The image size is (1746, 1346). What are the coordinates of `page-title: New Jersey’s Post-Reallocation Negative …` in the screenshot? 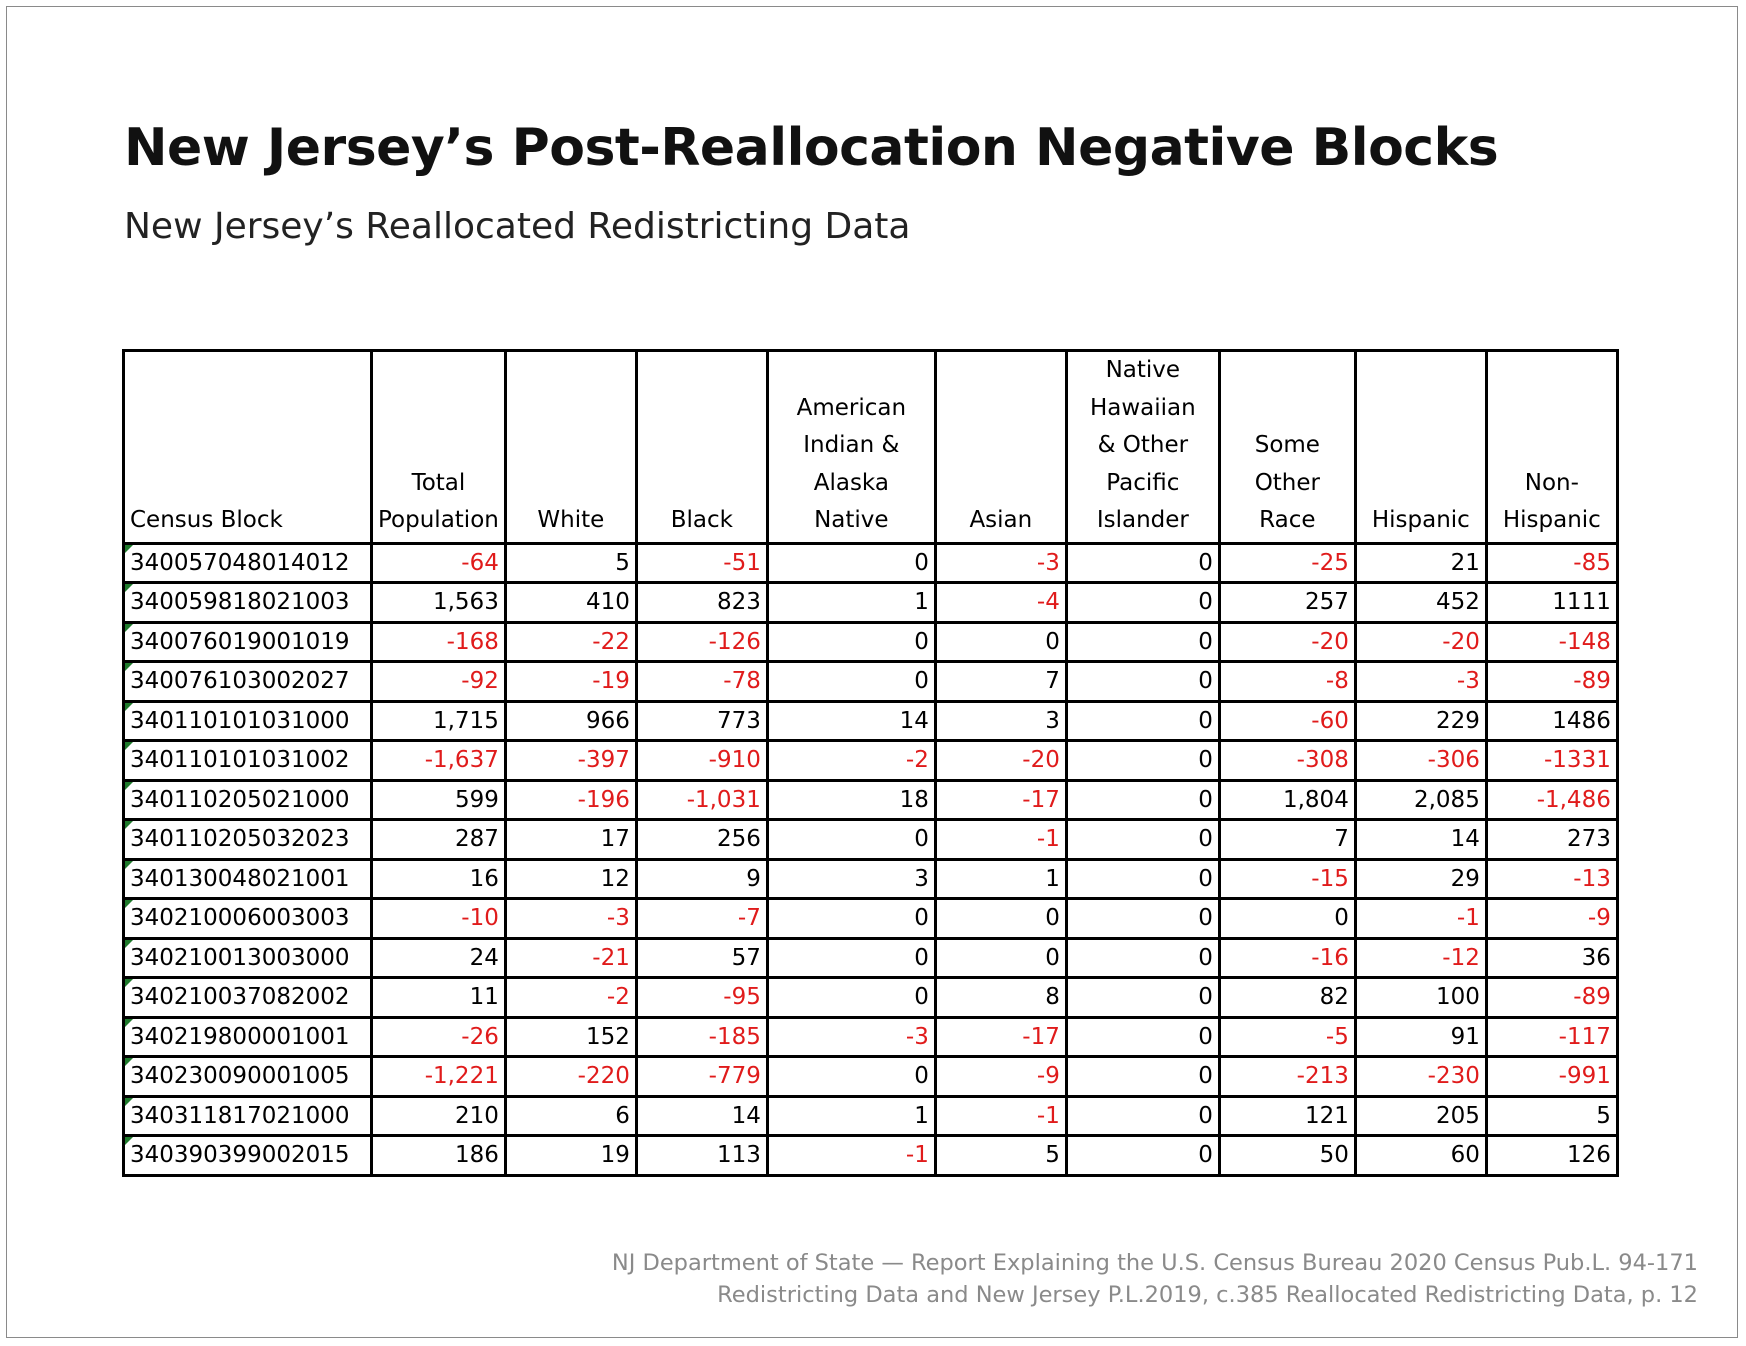 It's located at (811, 148).